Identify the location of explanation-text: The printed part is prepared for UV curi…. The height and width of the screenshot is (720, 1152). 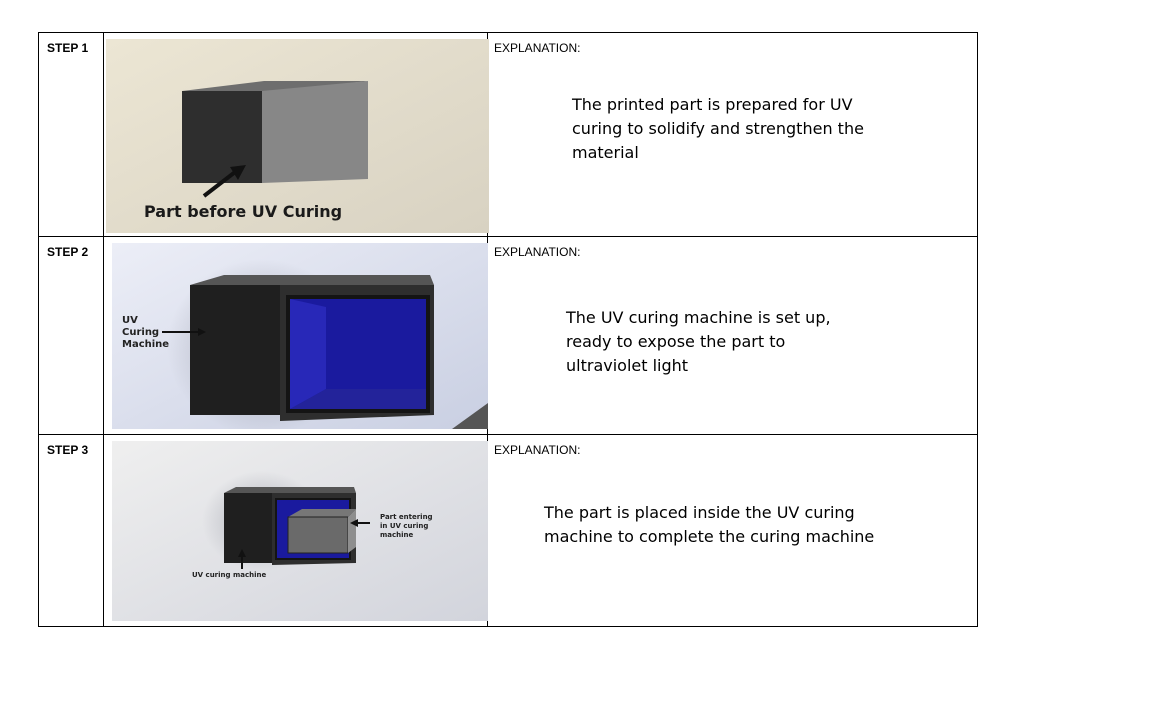
(718, 128).